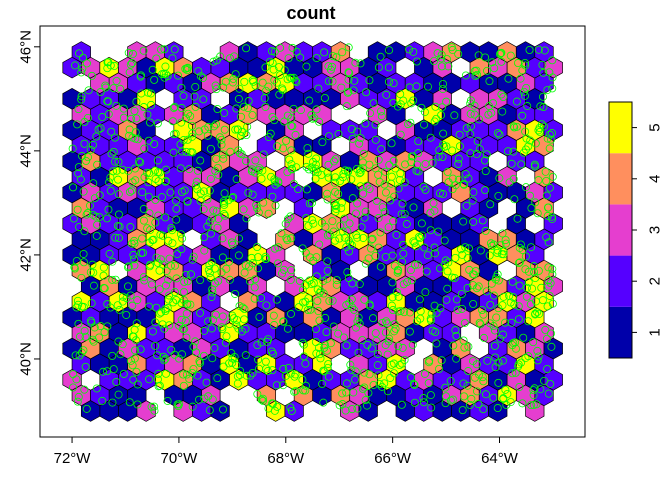 This screenshot has height=480, width=672. Describe the element at coordinates (286, 458) in the screenshot. I see `x-tick-label: 68°W` at that location.